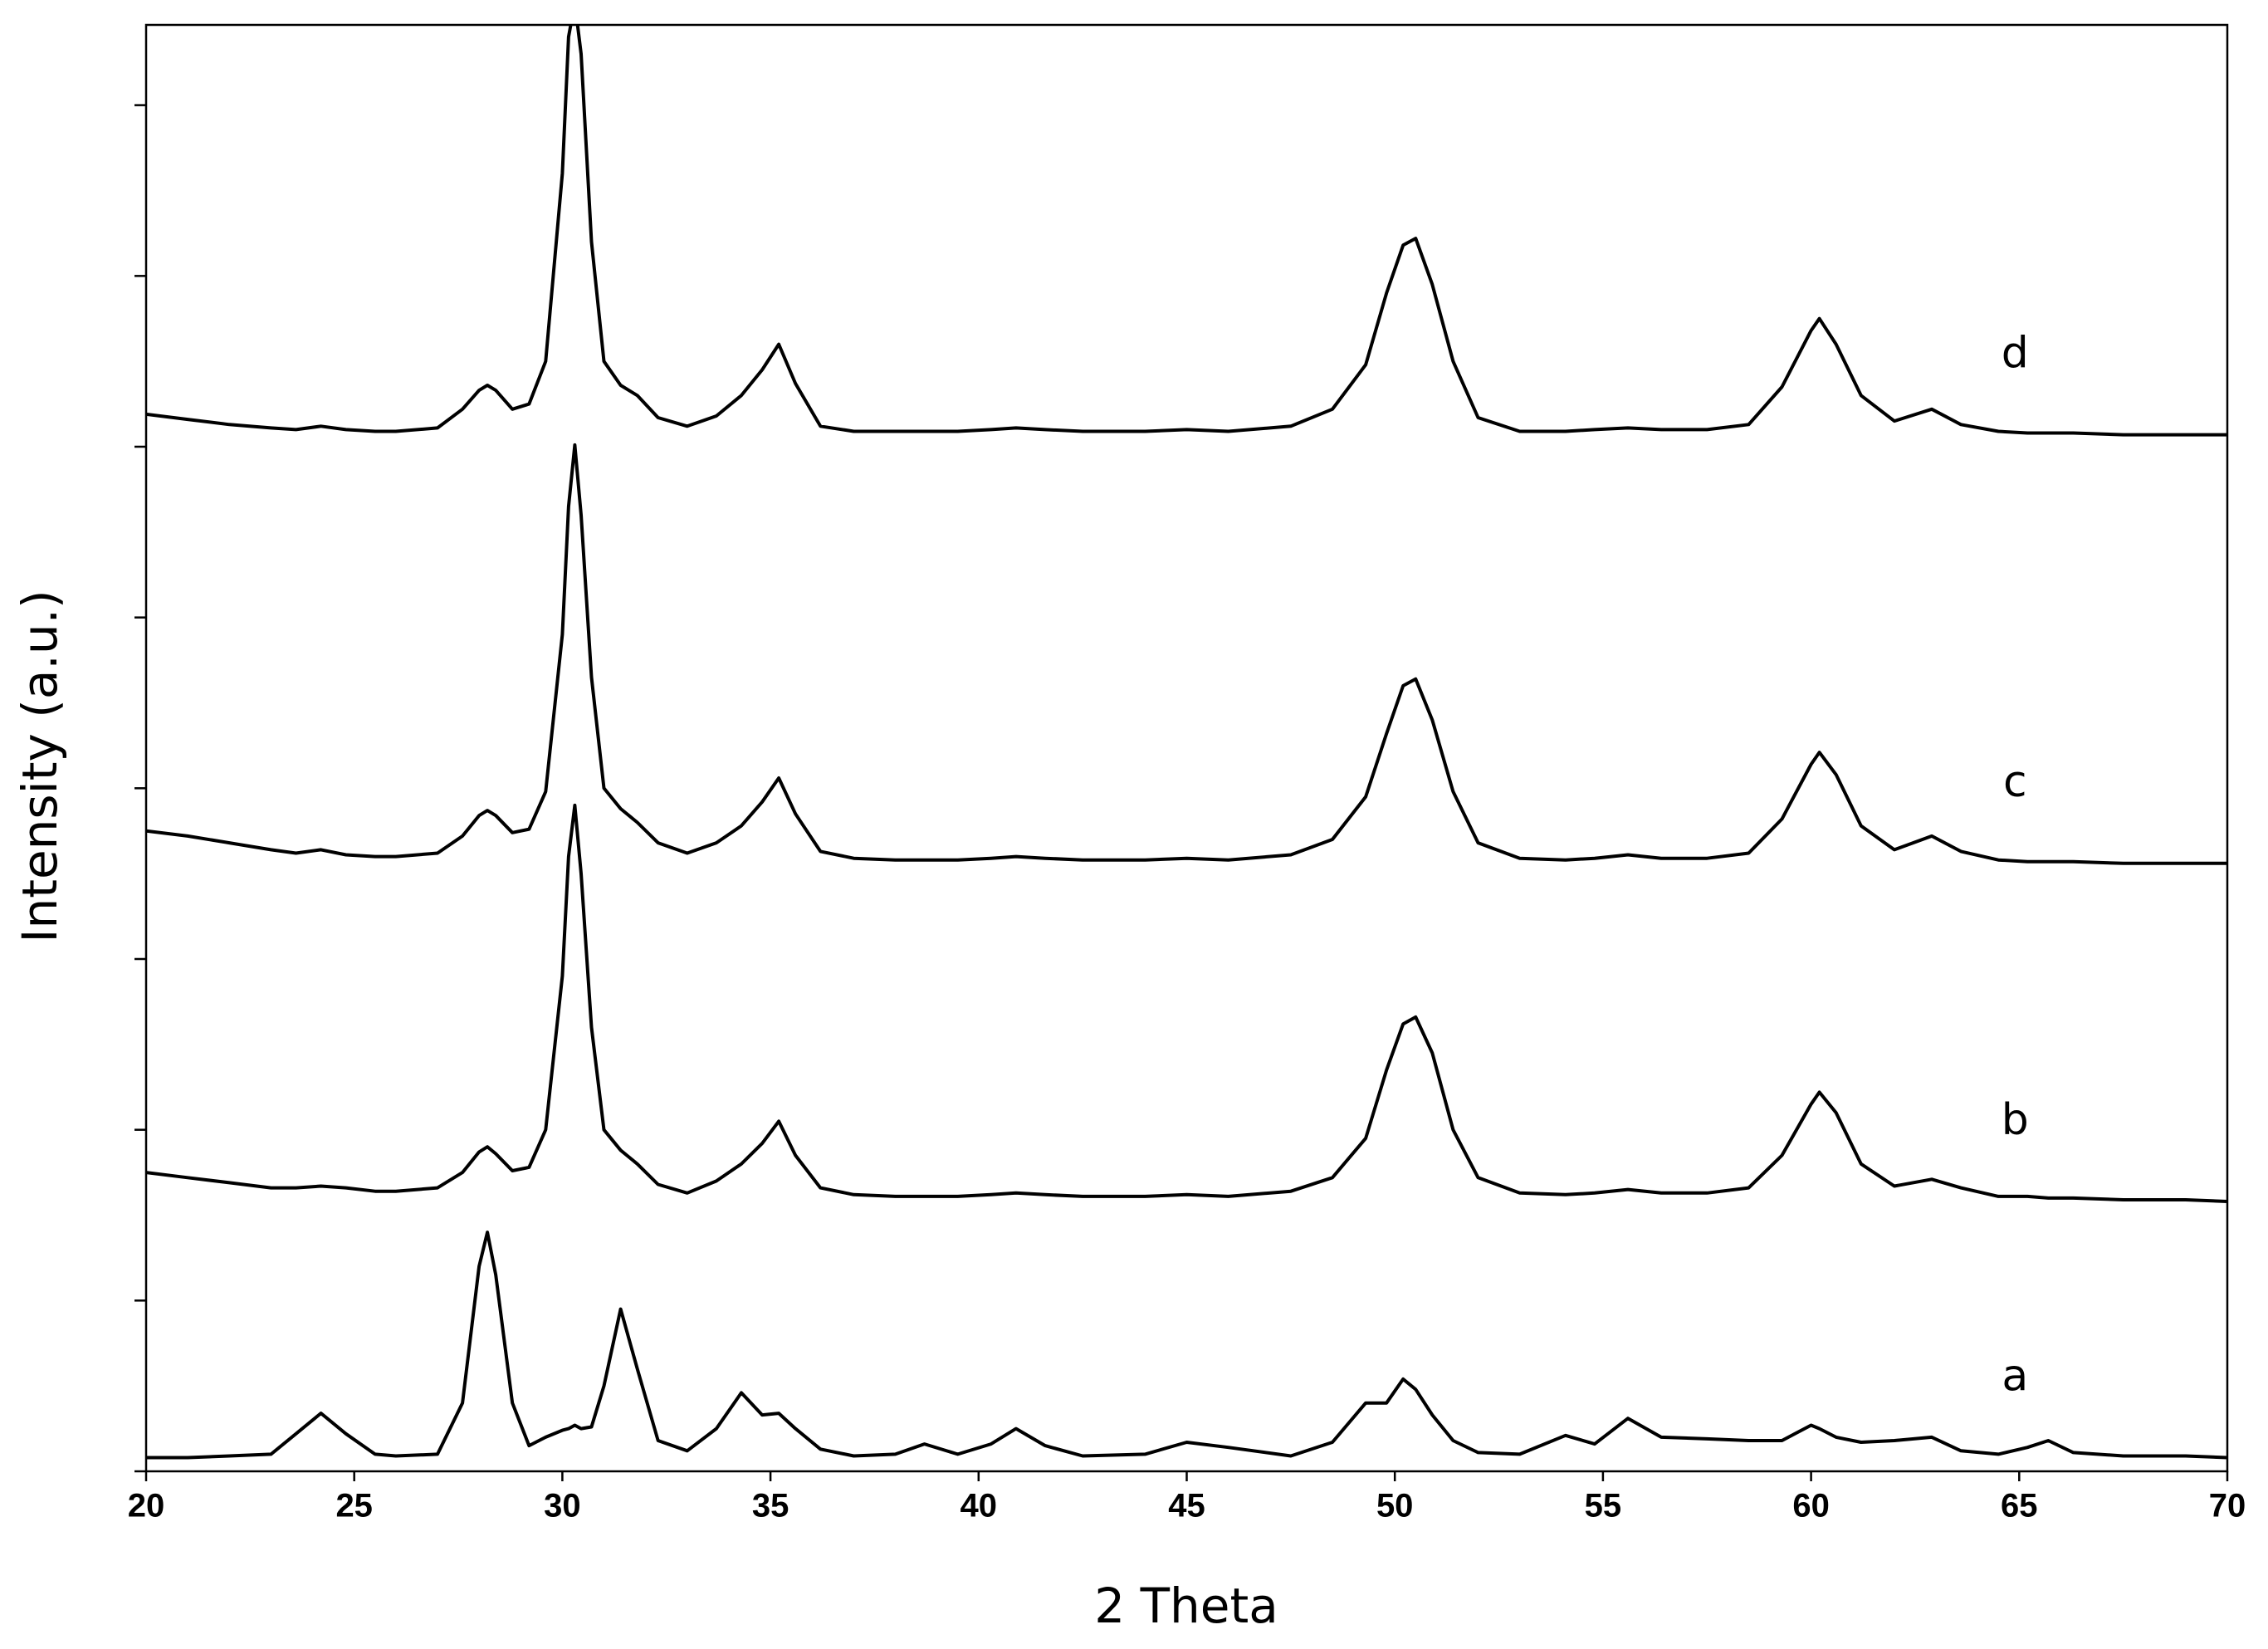 Image resolution: width=2268 pixels, height=1649 pixels. Describe the element at coordinates (2016, 354) in the screenshot. I see `series-label: d` at that location.